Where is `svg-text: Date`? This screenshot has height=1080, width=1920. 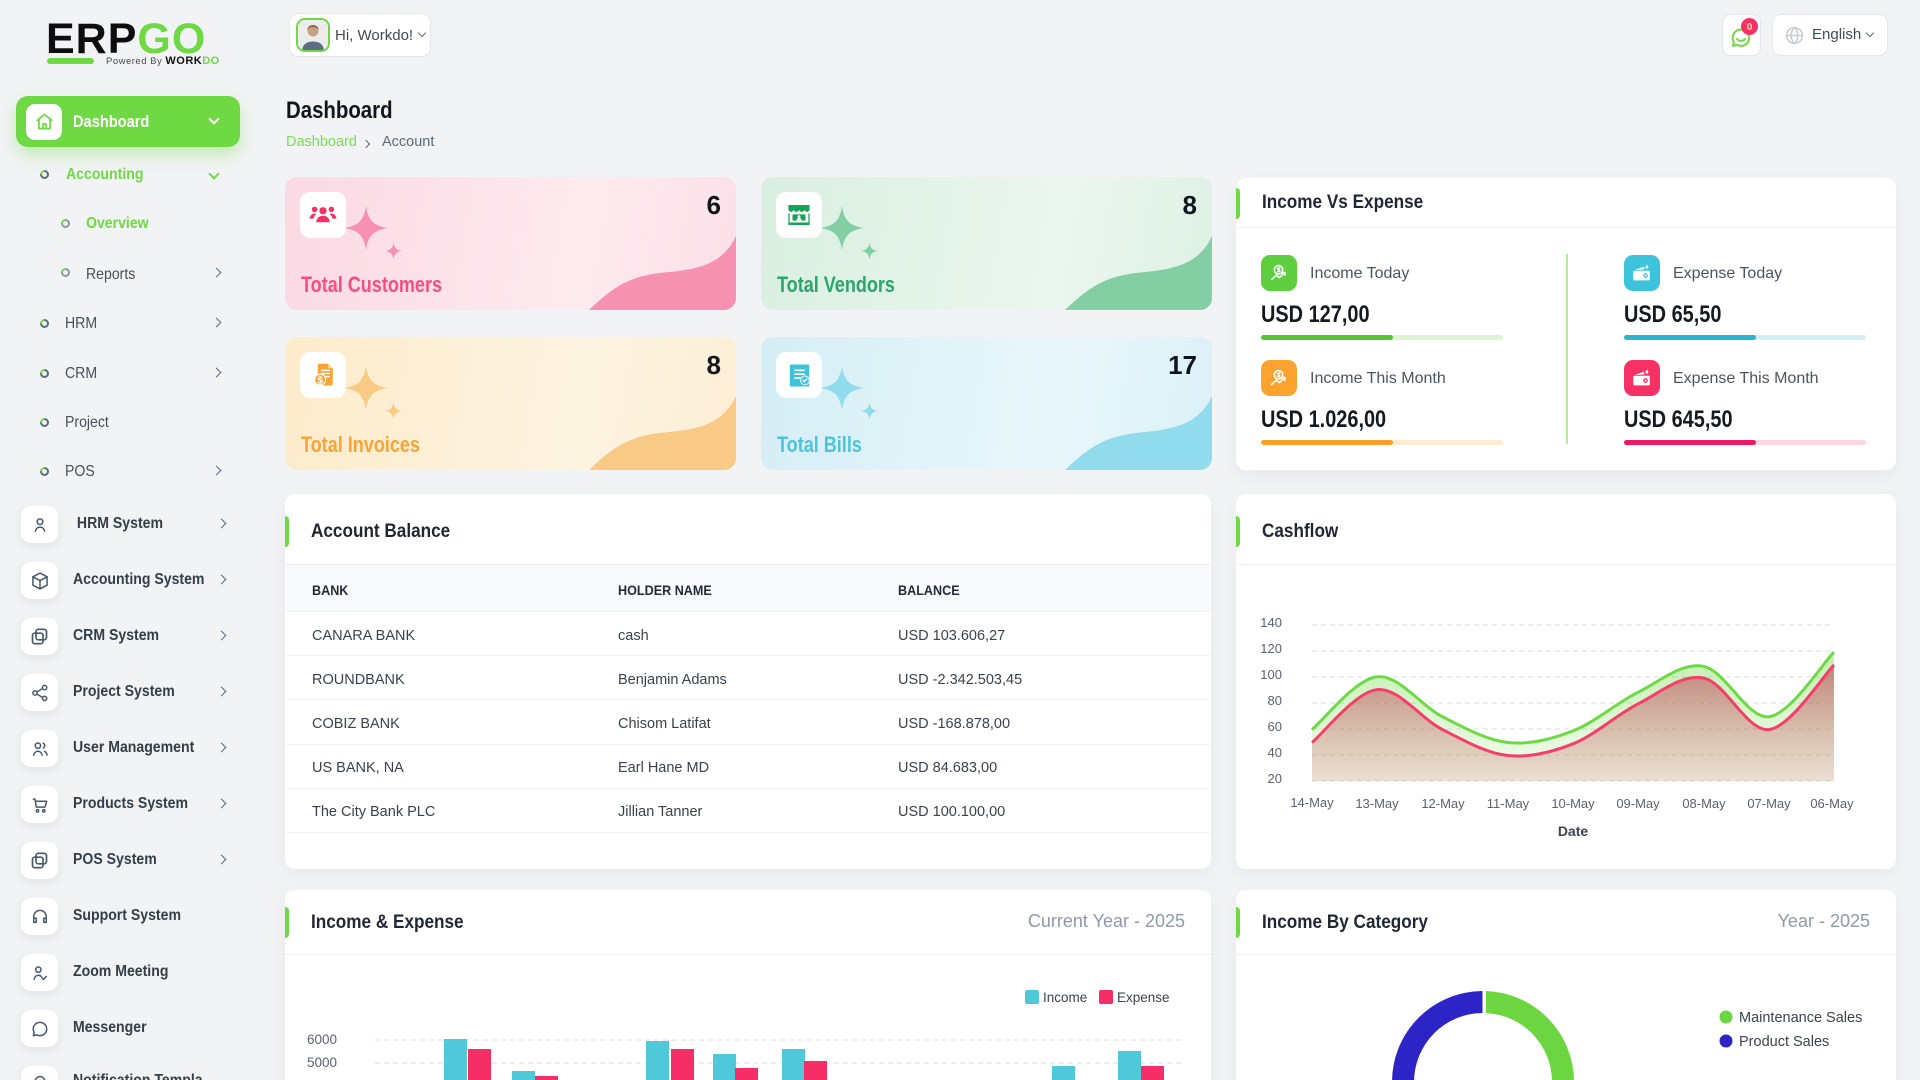 svg-text: Date is located at coordinates (1573, 831).